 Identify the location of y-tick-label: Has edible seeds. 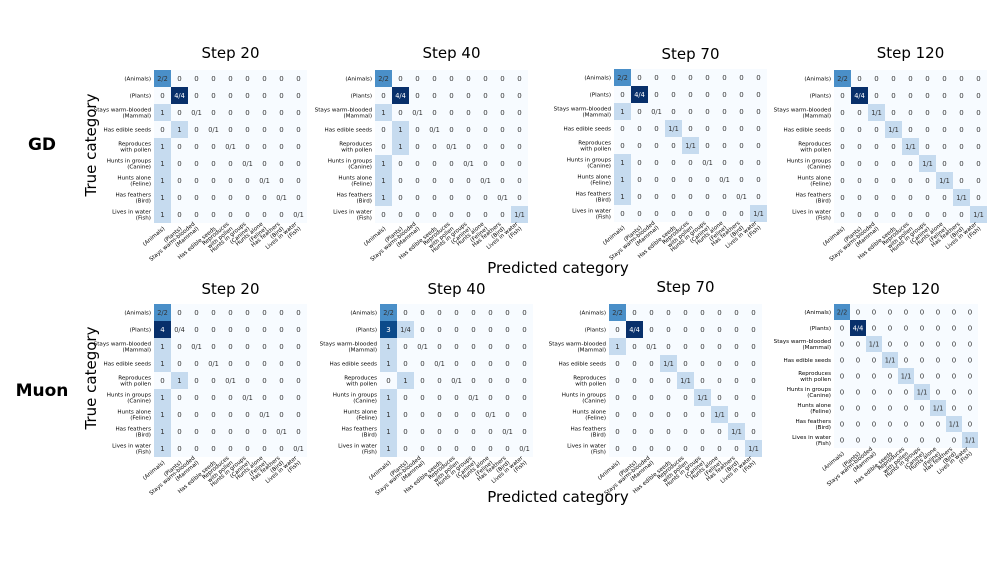
(349, 131).